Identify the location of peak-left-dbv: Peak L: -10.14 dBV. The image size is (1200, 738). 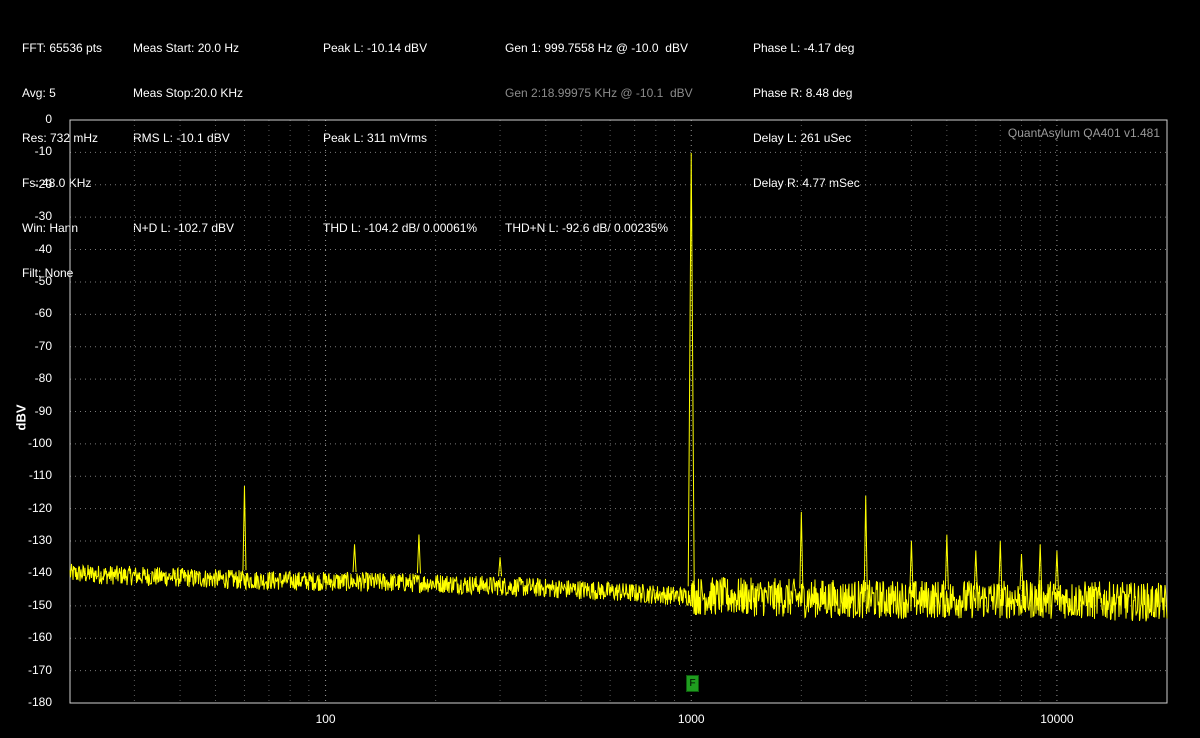
(375, 48).